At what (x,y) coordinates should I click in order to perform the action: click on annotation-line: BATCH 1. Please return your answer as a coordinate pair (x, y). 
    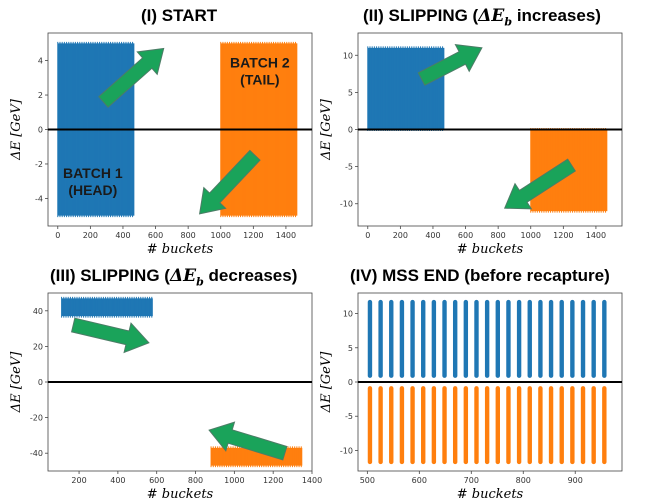
    Looking at the image, I should click on (93, 173).